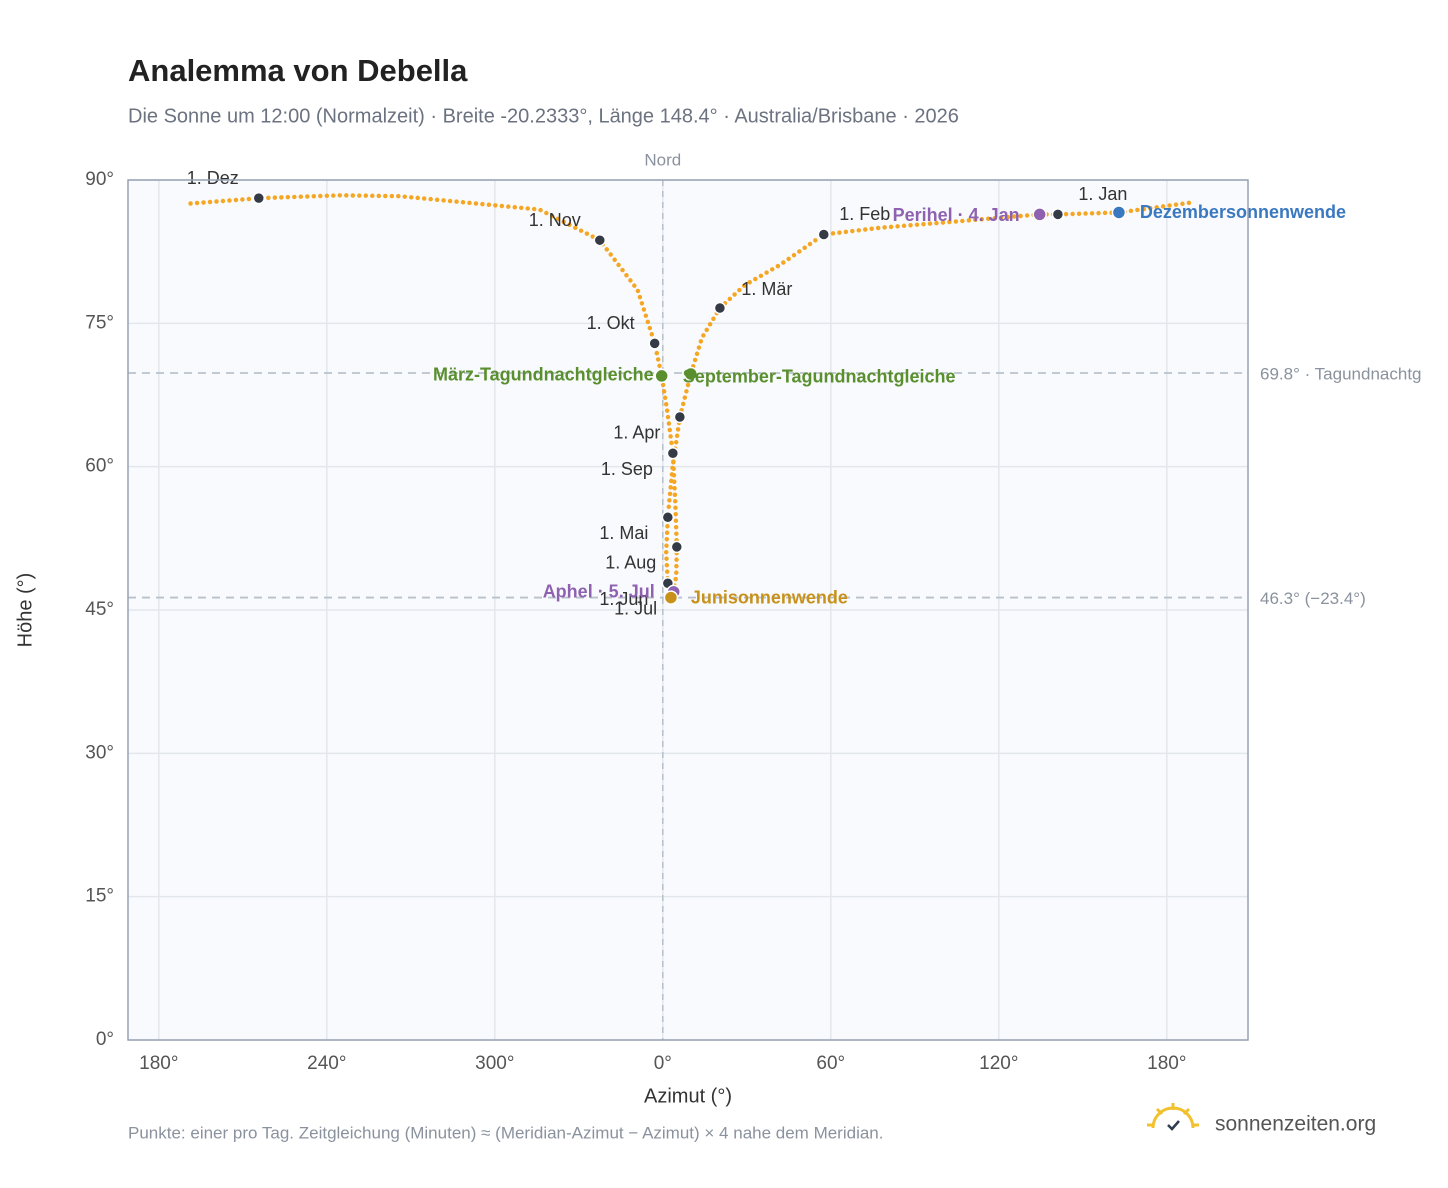 The image size is (1448, 1188). I want to click on month-label: 1. Jun, so click(623, 599).